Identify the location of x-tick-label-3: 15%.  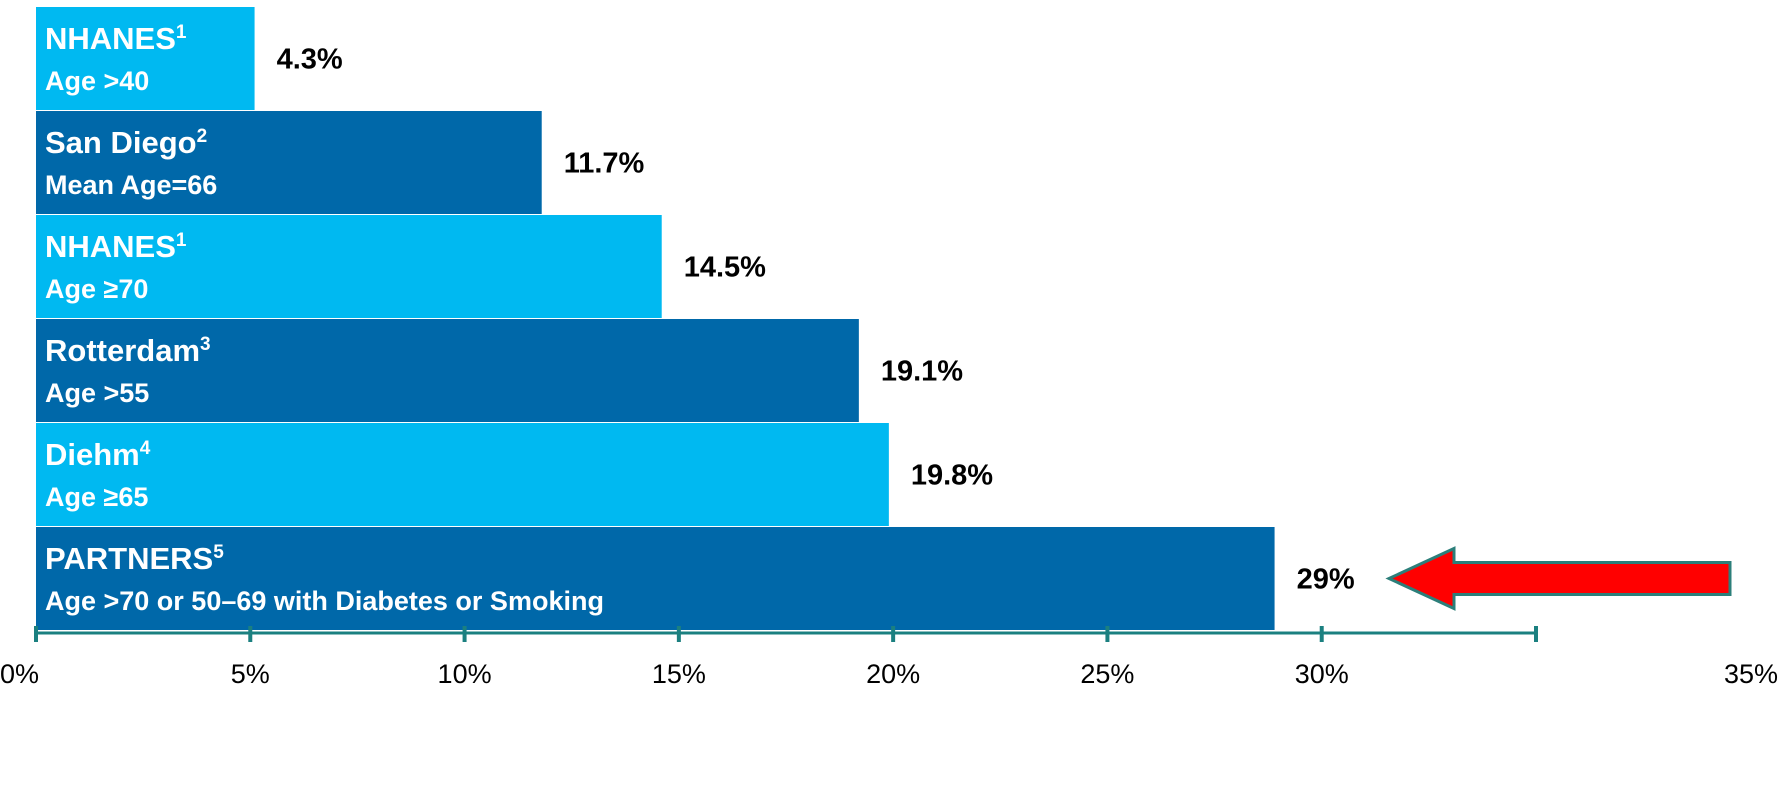
(679, 674).